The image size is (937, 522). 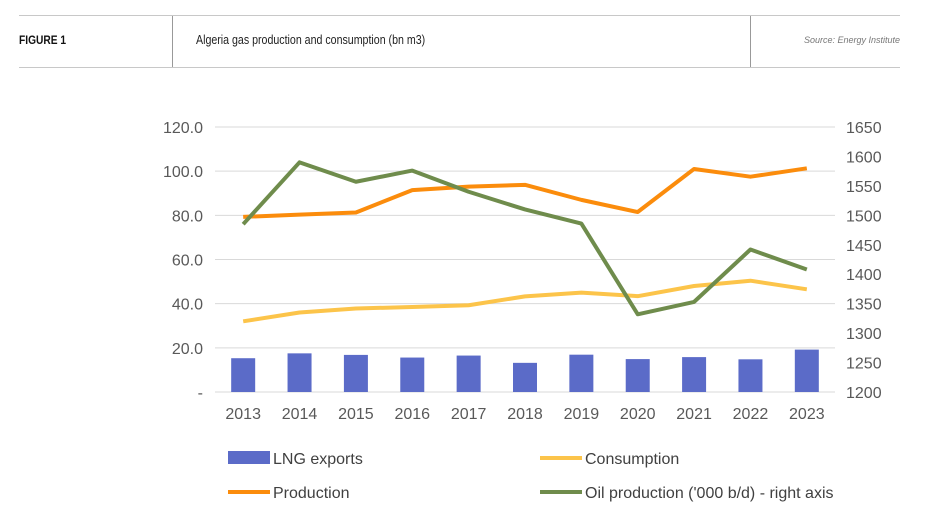 What do you see at coordinates (187, 216) in the screenshot?
I see `y-left-tick-label: 80.0` at bounding box center [187, 216].